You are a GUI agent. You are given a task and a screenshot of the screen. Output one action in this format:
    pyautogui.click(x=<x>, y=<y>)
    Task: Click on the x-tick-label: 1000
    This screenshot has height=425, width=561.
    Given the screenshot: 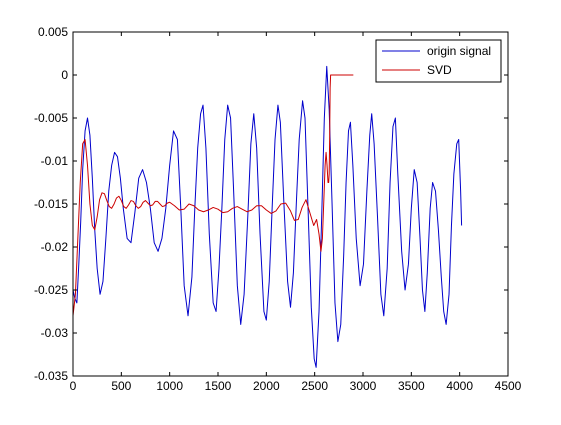 What is the action you would take?
    pyautogui.click(x=169, y=386)
    